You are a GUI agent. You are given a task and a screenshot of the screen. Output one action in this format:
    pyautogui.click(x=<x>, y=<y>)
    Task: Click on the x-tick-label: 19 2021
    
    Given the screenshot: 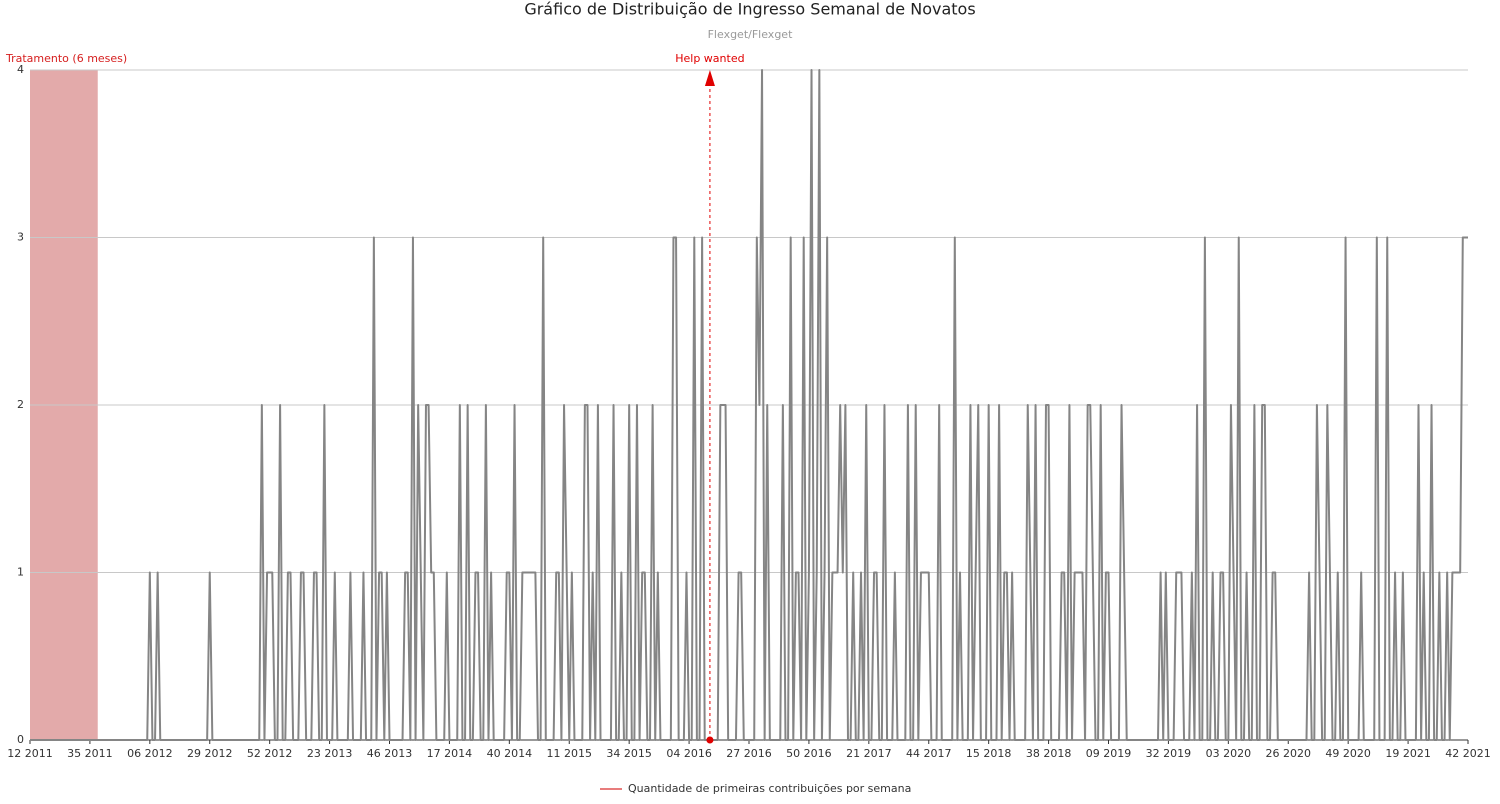 What is the action you would take?
    pyautogui.click(x=1408, y=753)
    